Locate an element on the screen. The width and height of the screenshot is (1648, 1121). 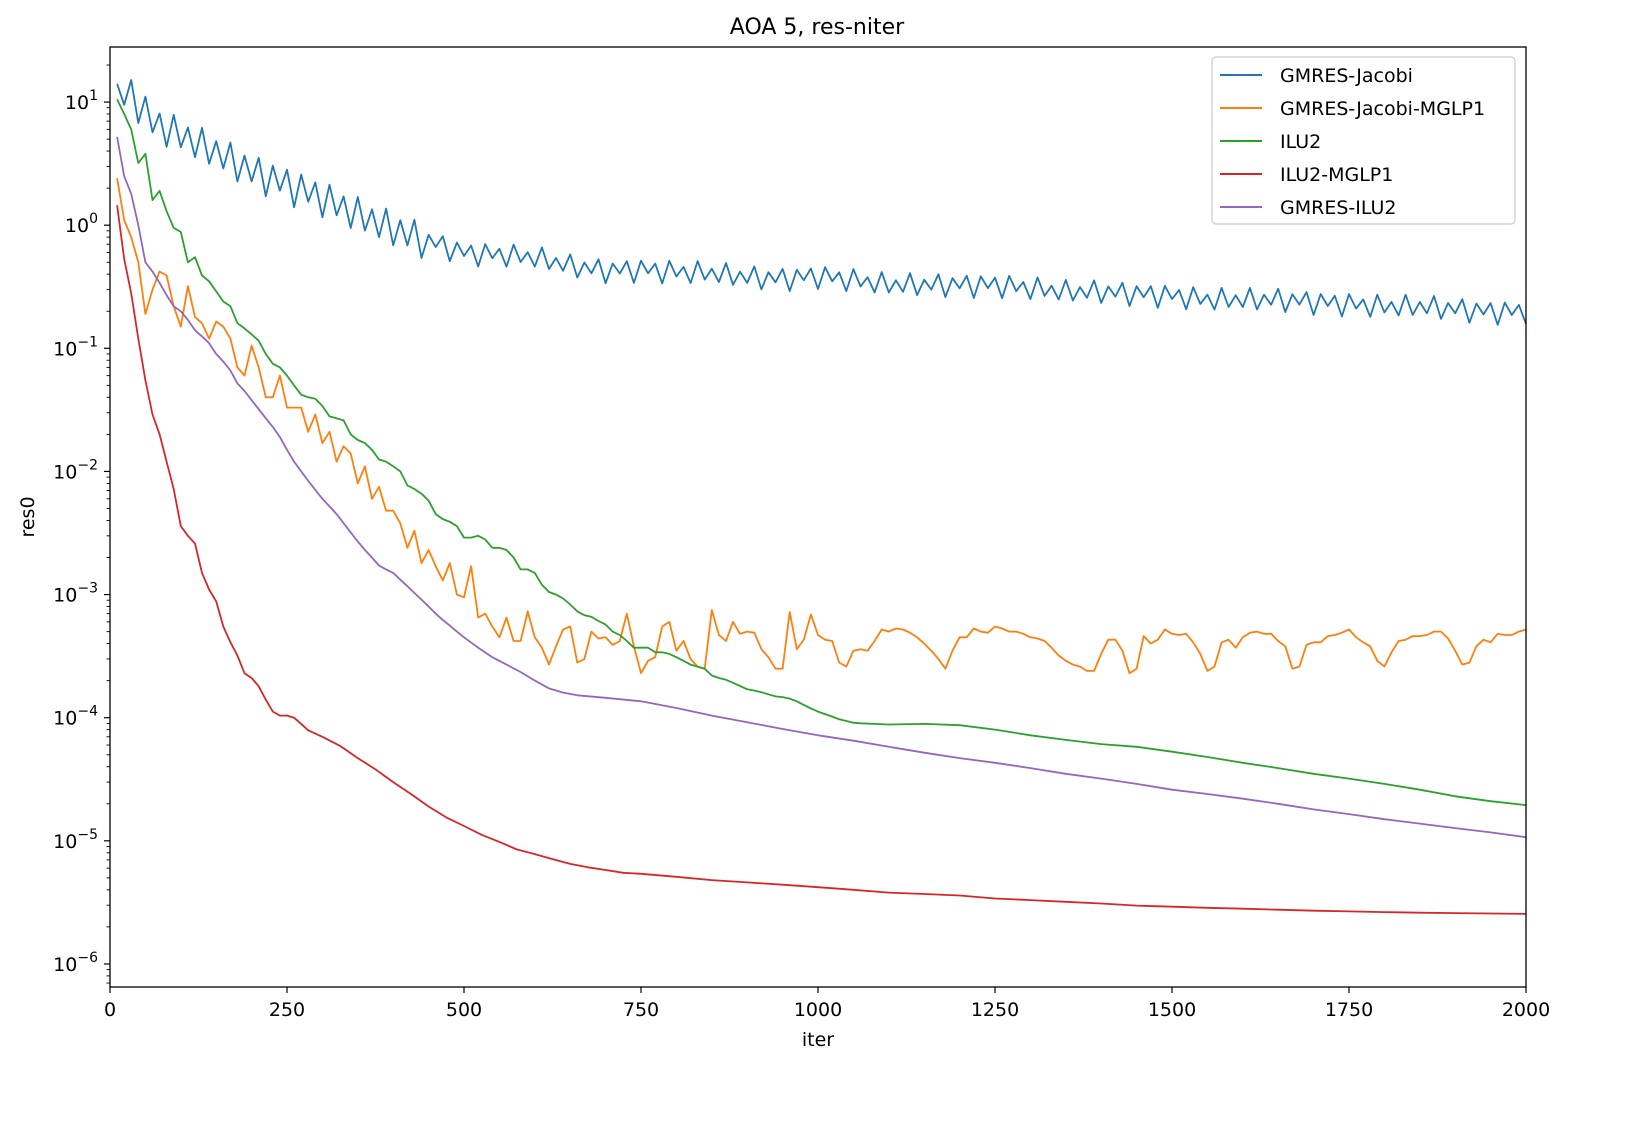
y-tick-exponent: 1 is located at coordinates (93, 96).